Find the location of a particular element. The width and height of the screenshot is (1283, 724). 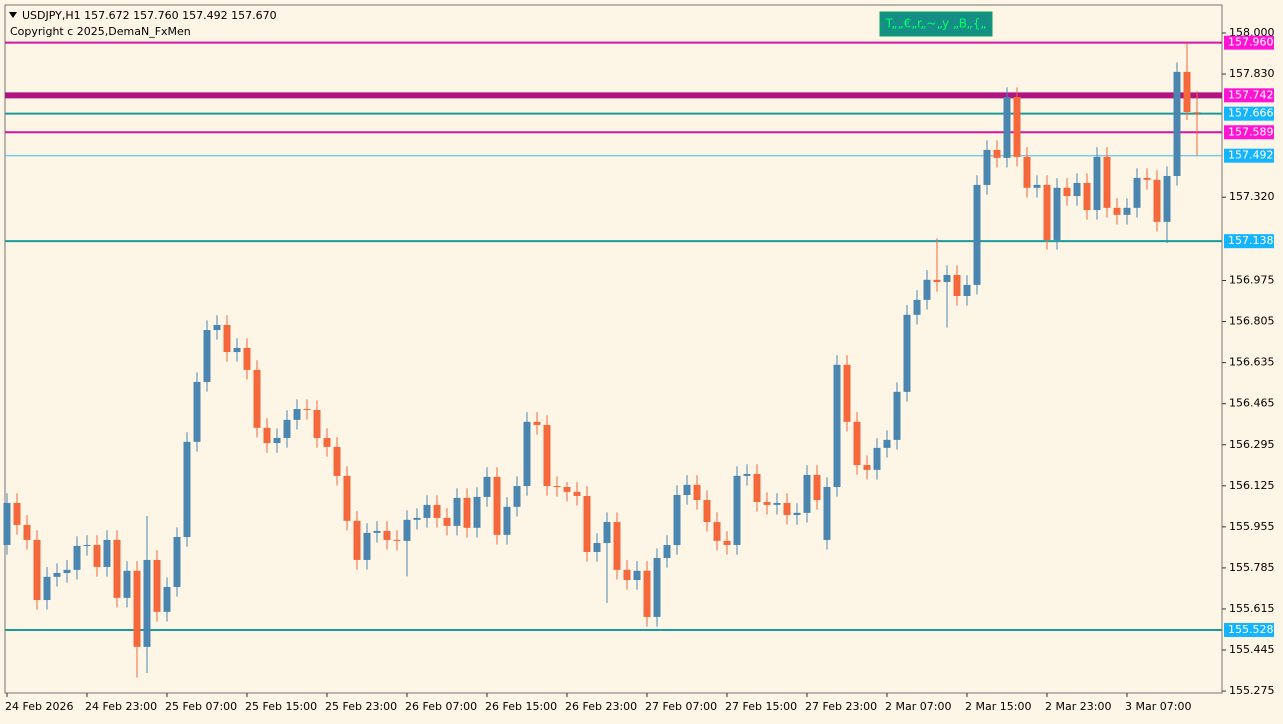

x-tick-label: 26 Feb 15:00 is located at coordinates (521, 706).